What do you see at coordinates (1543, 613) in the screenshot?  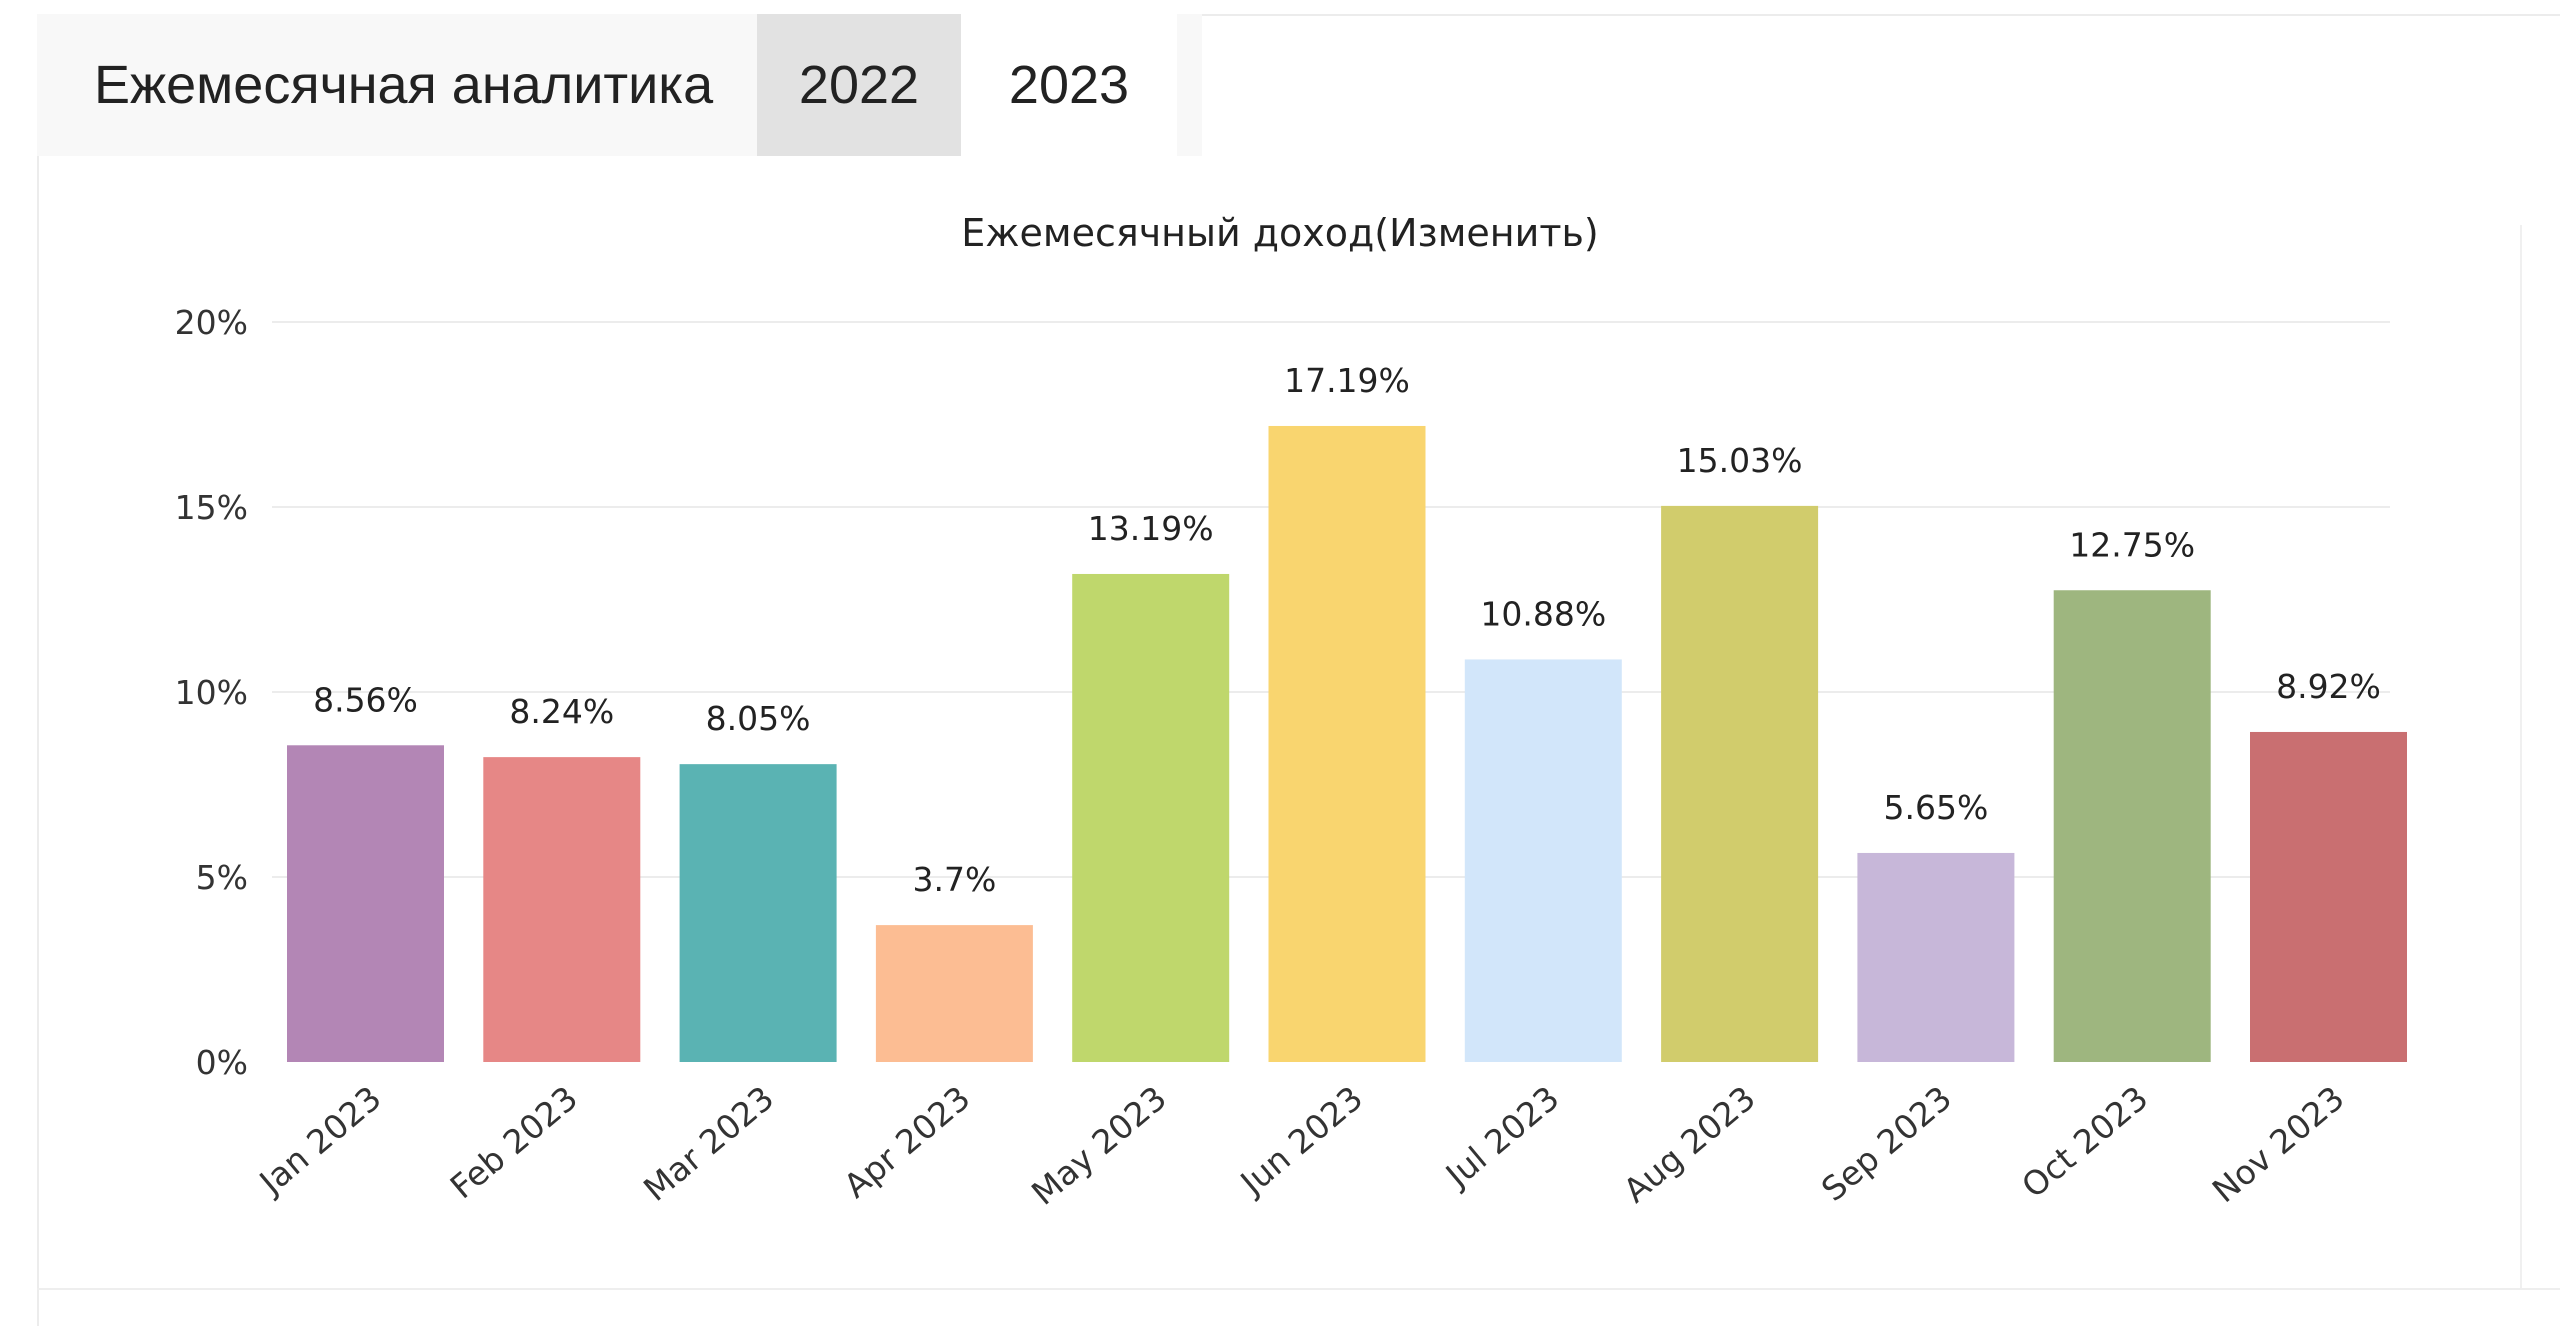 I see `data-label: 10.88%` at bounding box center [1543, 613].